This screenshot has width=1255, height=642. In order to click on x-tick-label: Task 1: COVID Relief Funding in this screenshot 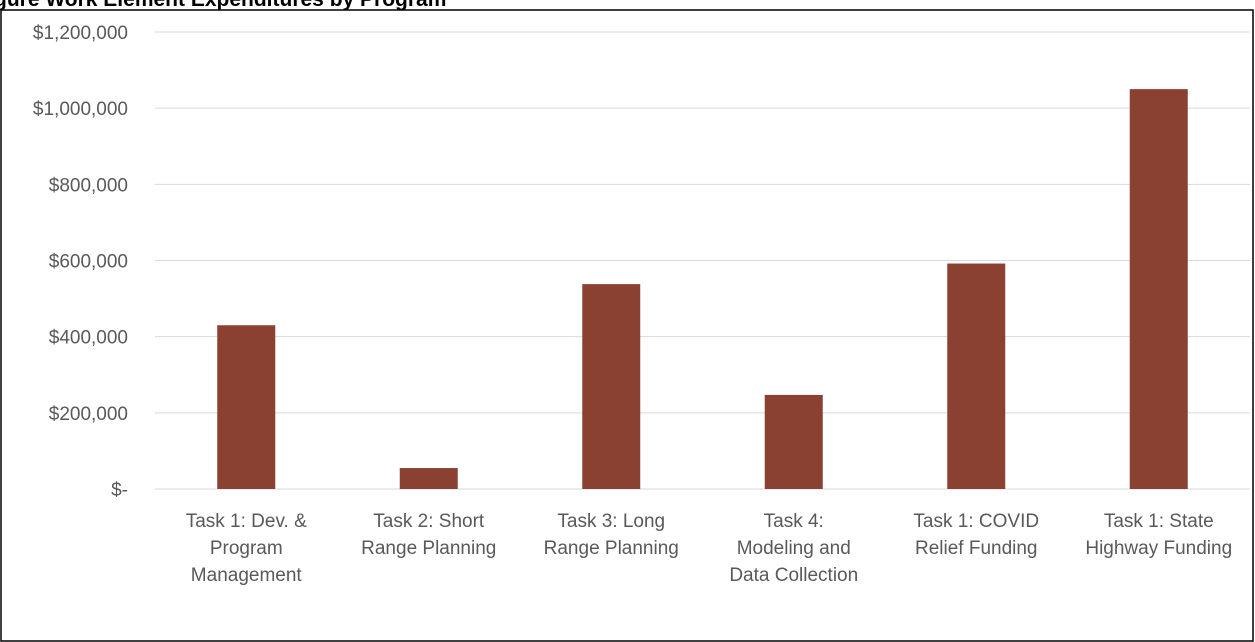, I will do `click(976, 535)`.